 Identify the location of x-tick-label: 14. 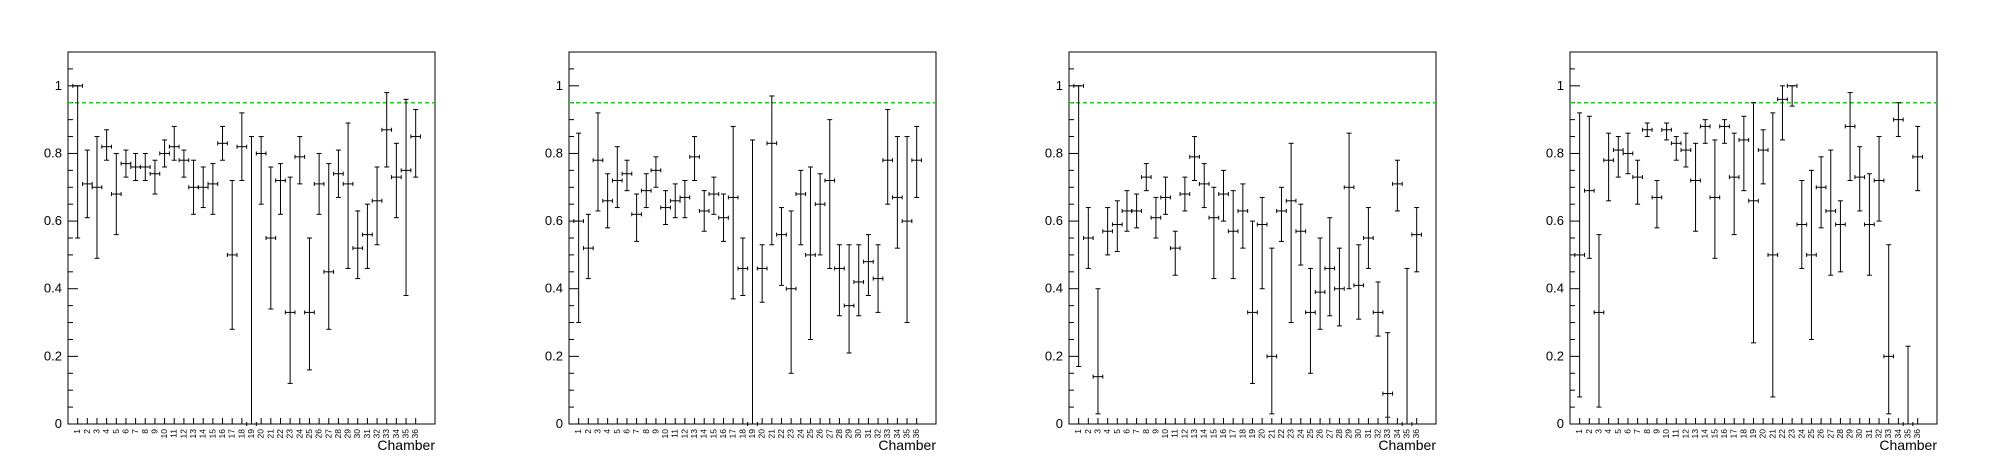
(203, 434).